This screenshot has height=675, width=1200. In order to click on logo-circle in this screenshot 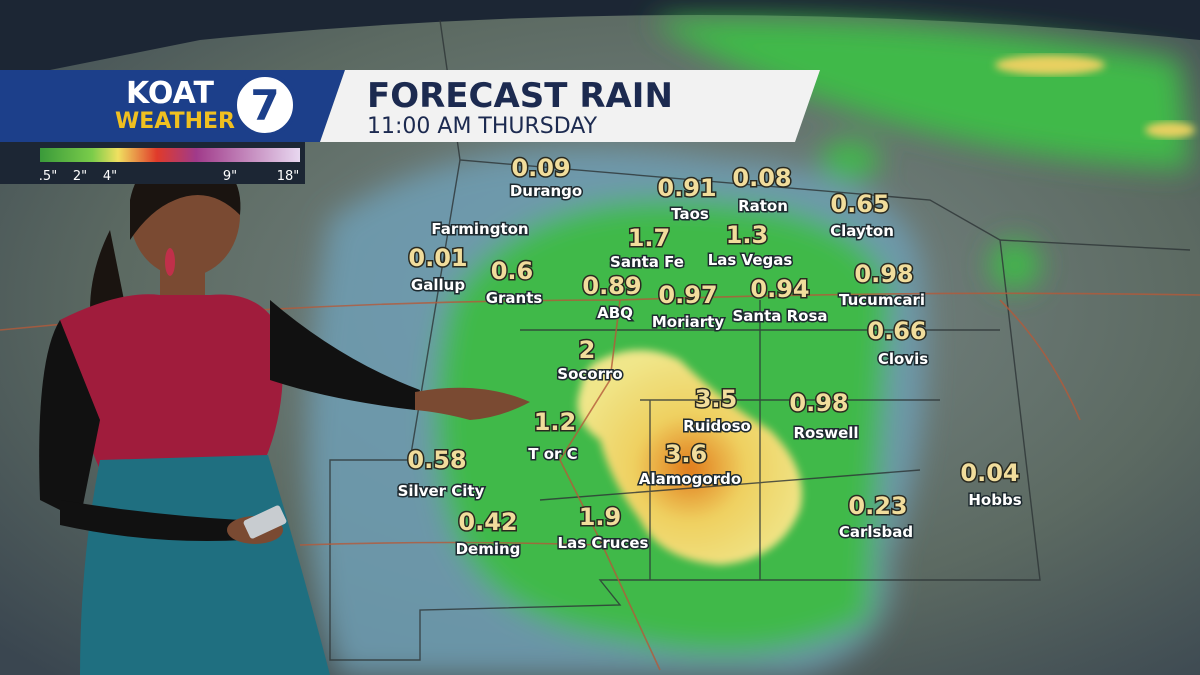, I will do `click(265, 105)`.